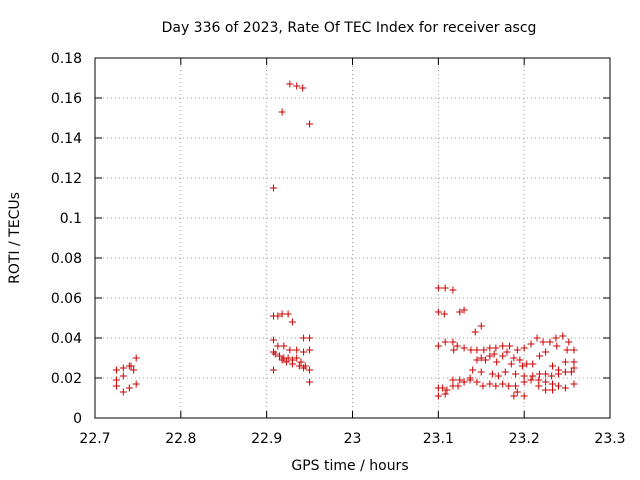  I want to click on y-axis-tick-labels: 0 0.02 0.04 0.06 0.08 0.1 0.12 0.14 0.16 0.18, so click(66, 239).